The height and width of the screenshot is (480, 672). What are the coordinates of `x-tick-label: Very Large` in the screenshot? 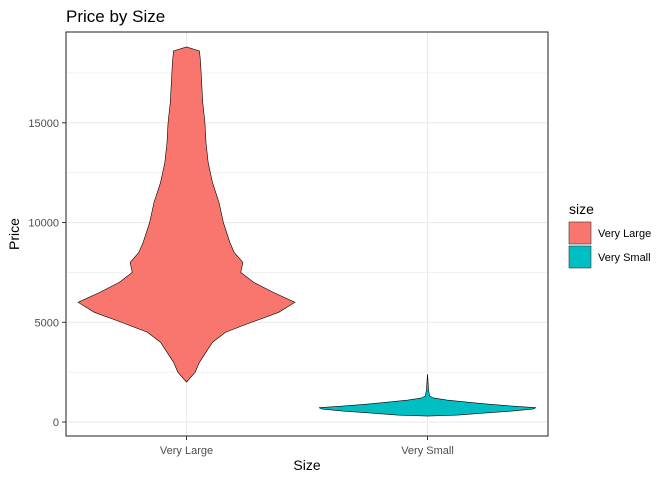 It's located at (186, 451).